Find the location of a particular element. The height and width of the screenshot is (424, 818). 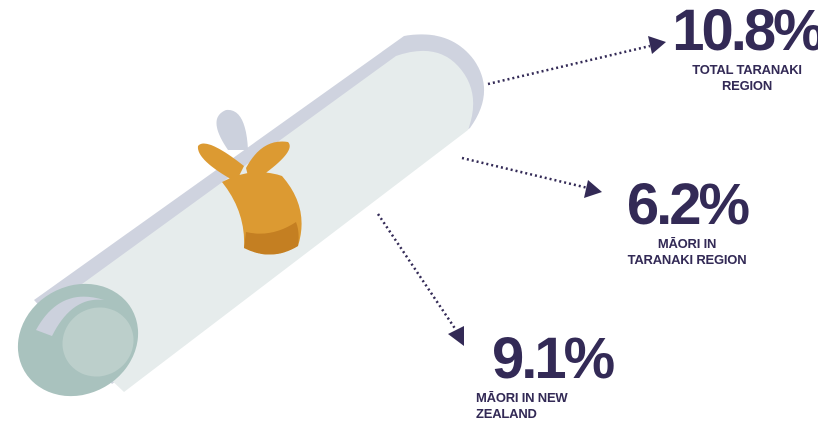

ribbon-loop-back is located at coordinates (232, 129).